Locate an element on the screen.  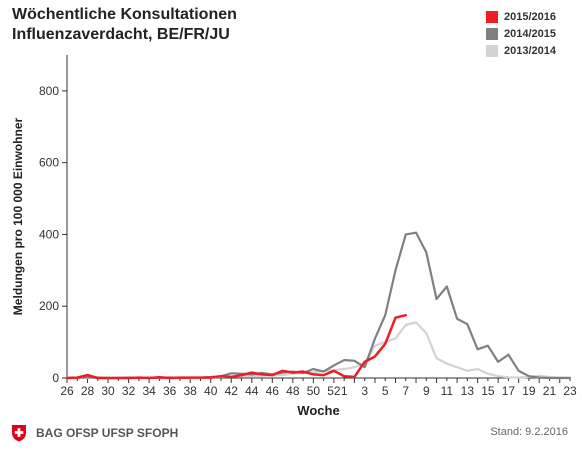
chart-title-line-2: Influenzaverdacht, BE/FR/JU is located at coordinates (121, 34).